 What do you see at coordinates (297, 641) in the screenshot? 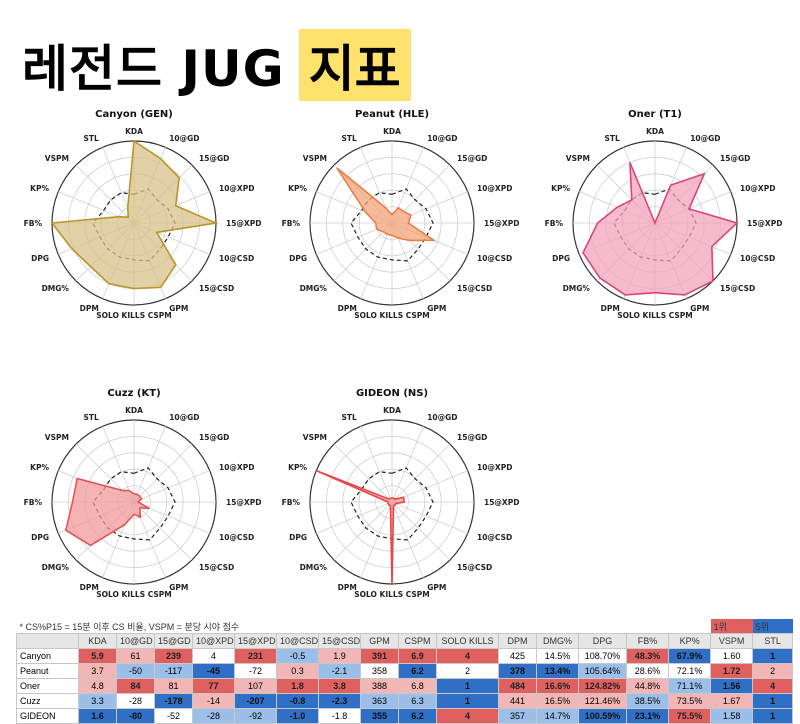
I see `table-column-header: 10@CSD` at bounding box center [297, 641].